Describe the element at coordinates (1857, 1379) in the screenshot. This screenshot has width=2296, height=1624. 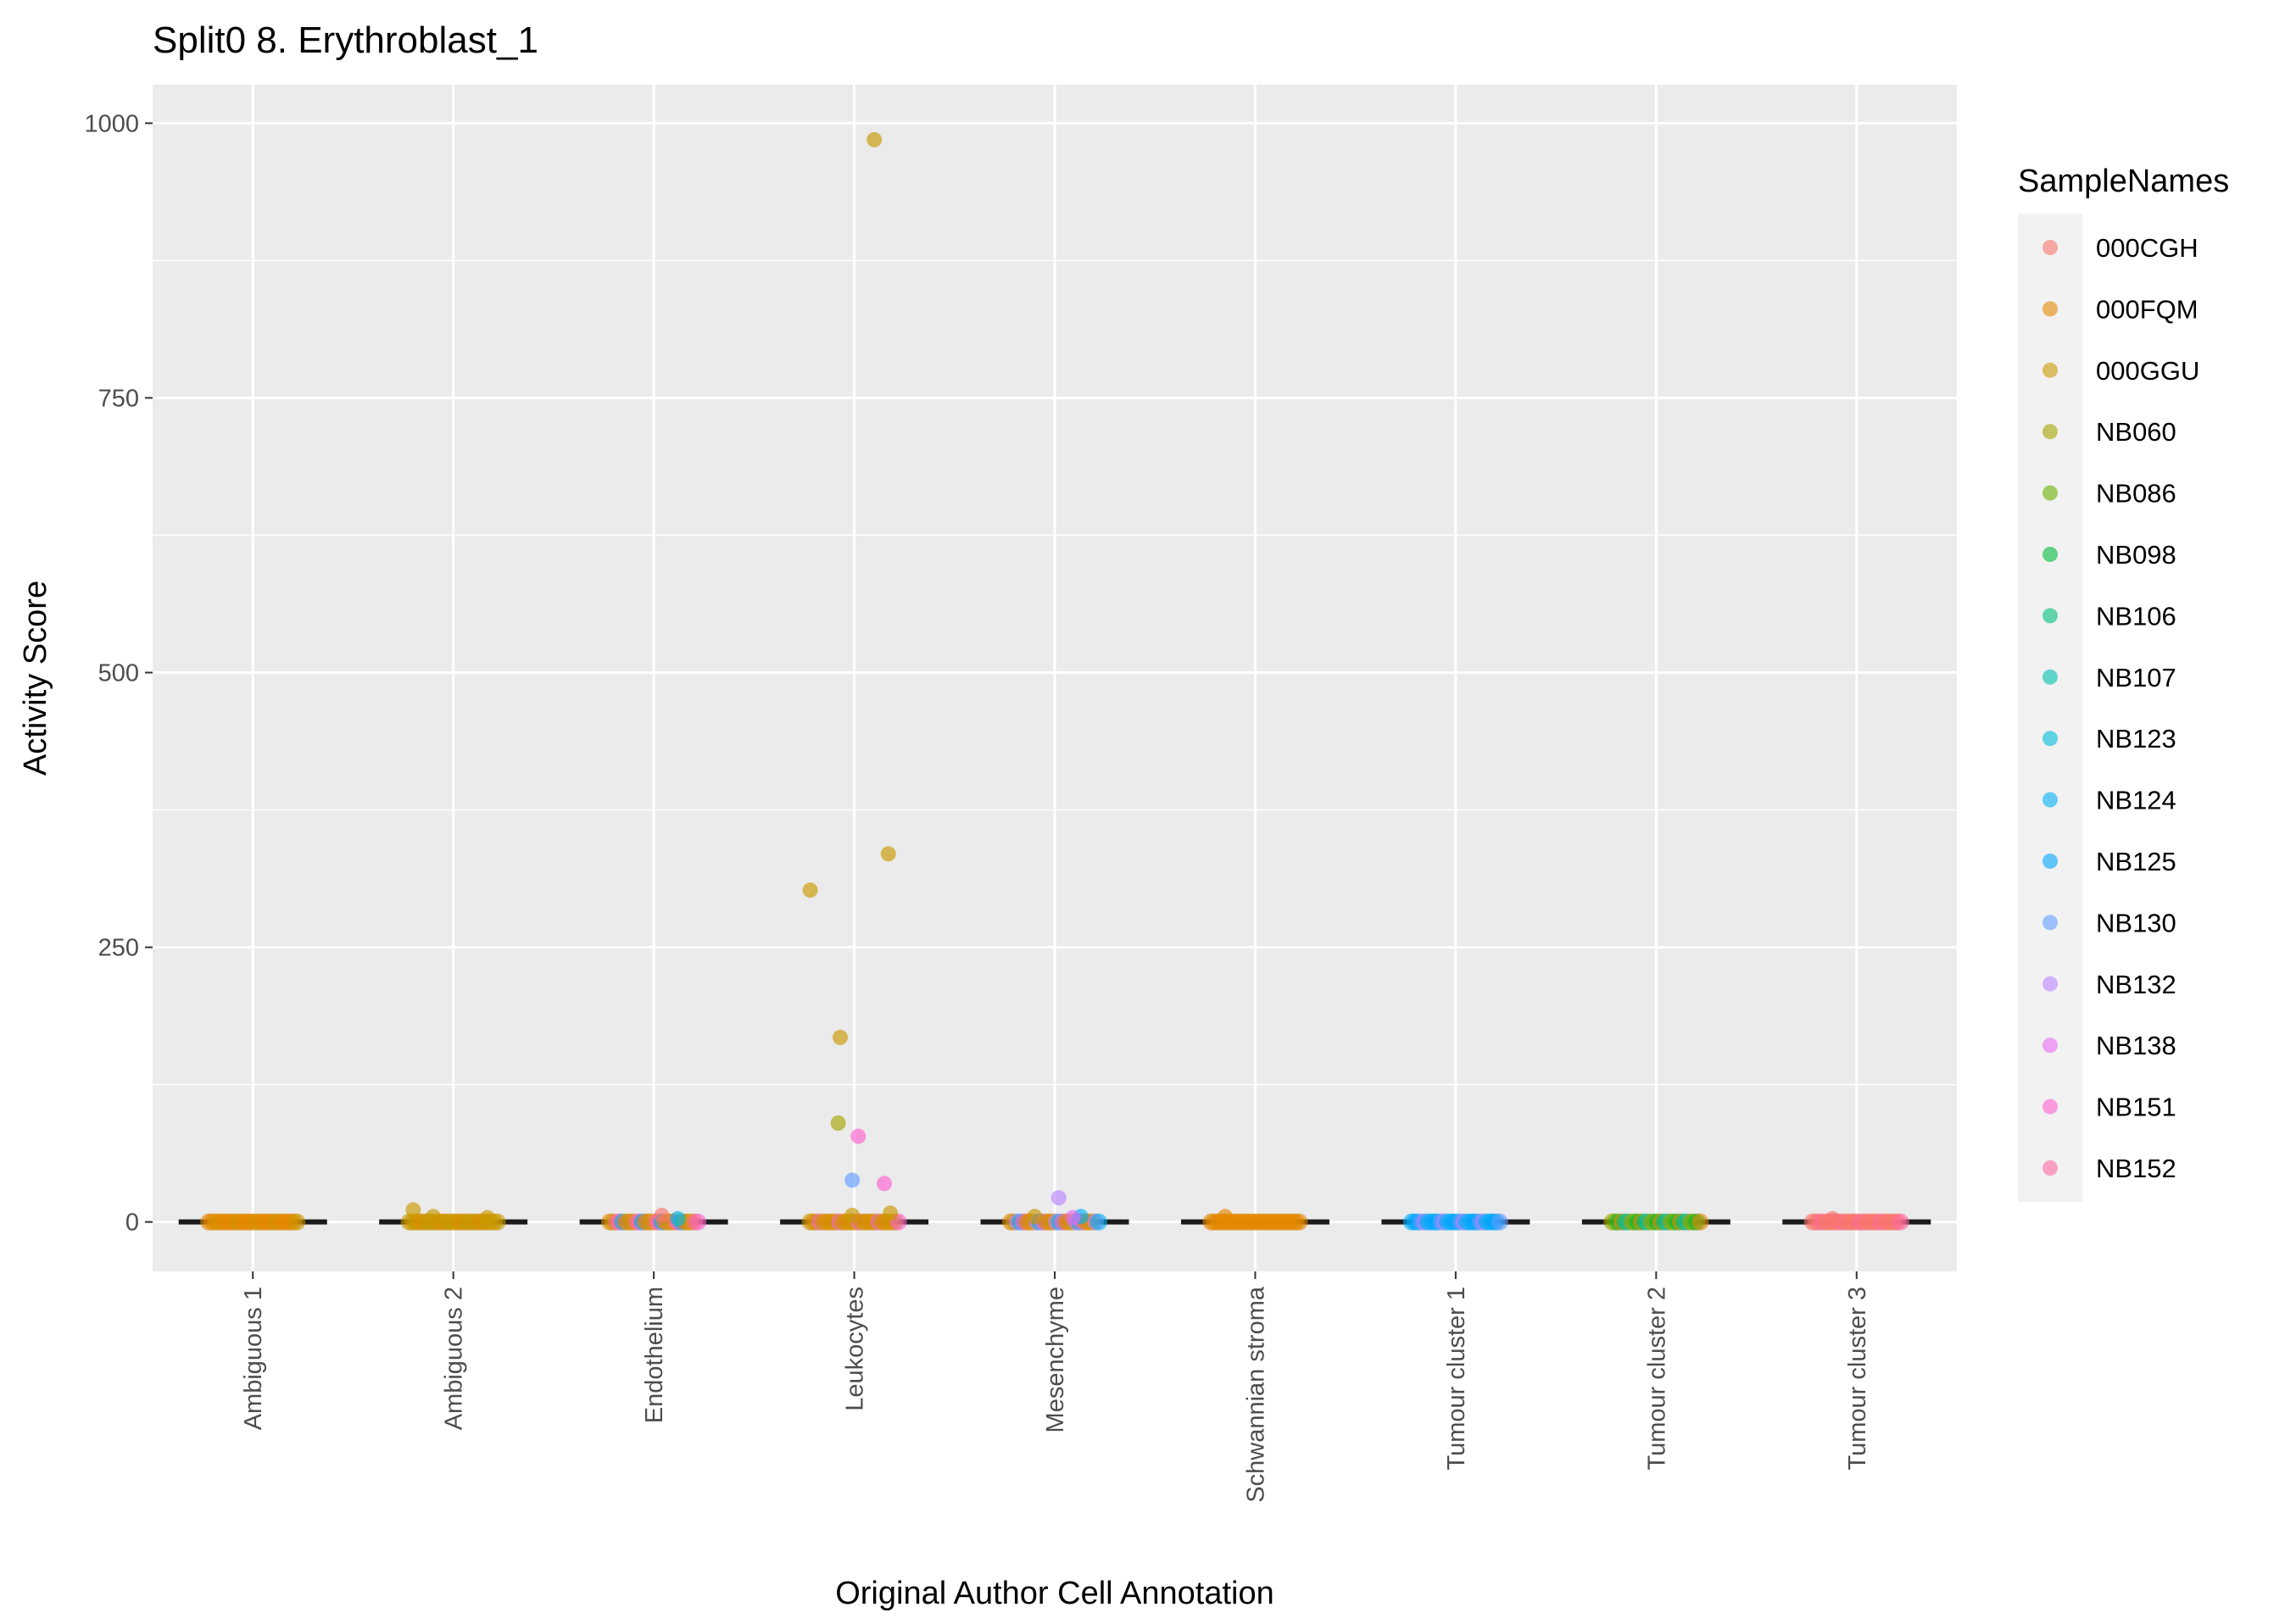
I see `x-tick-label: Tumour cluster 3` at that location.